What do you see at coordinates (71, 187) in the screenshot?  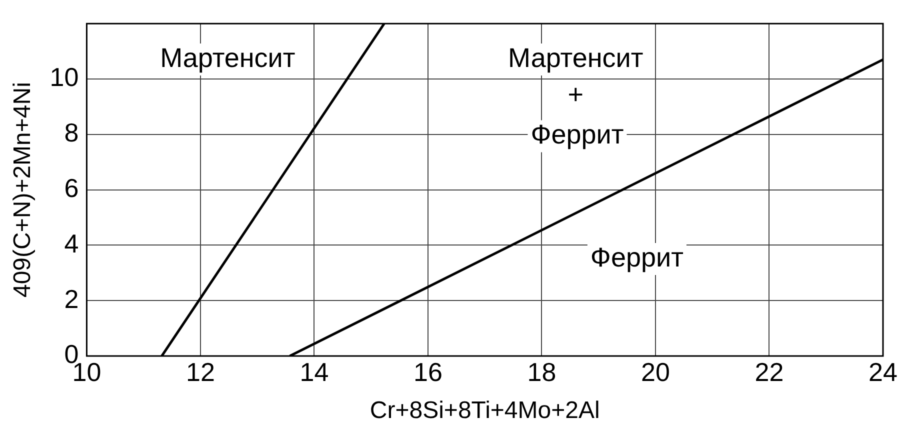 I see `y-tick-label: 6` at bounding box center [71, 187].